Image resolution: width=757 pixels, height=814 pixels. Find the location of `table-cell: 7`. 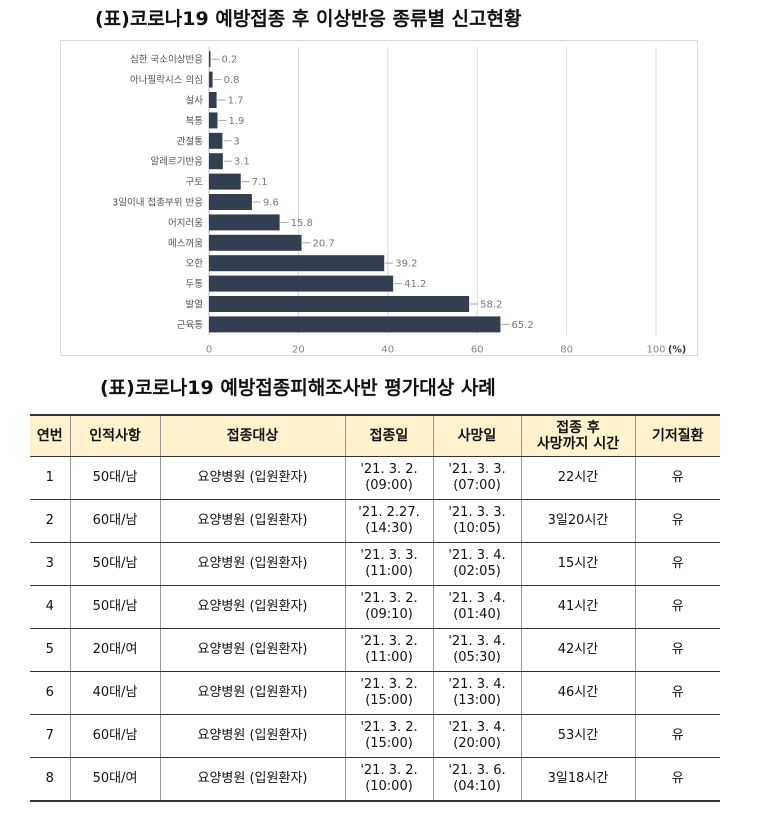

table-cell: 7 is located at coordinates (50, 736).